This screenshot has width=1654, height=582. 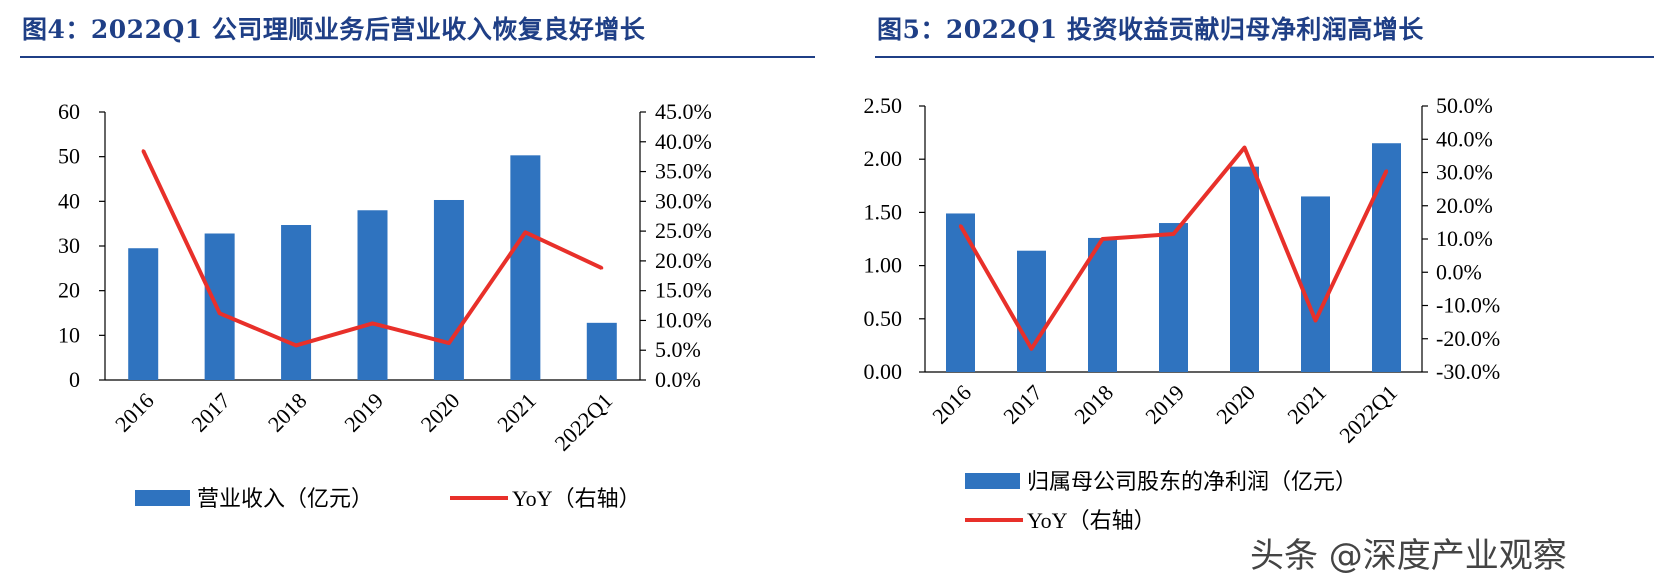 I want to click on left-axis-tick-label: 2.50, so click(x=883, y=105).